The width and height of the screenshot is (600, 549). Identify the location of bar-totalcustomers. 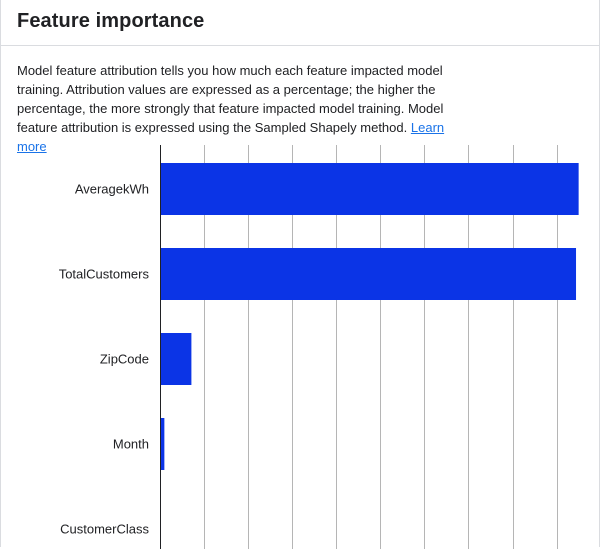
(368, 274).